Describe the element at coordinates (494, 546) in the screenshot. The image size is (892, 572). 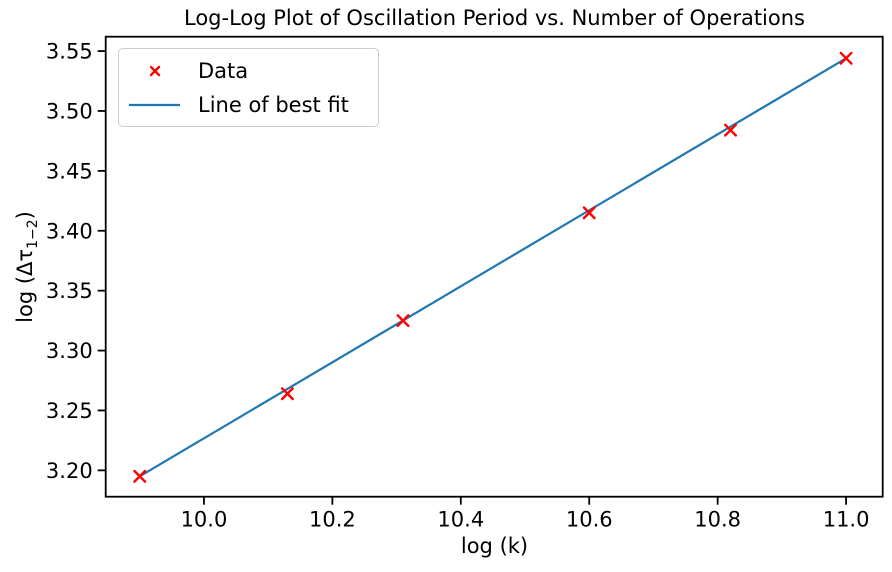
I see `x-axis-label: log (k)` at that location.